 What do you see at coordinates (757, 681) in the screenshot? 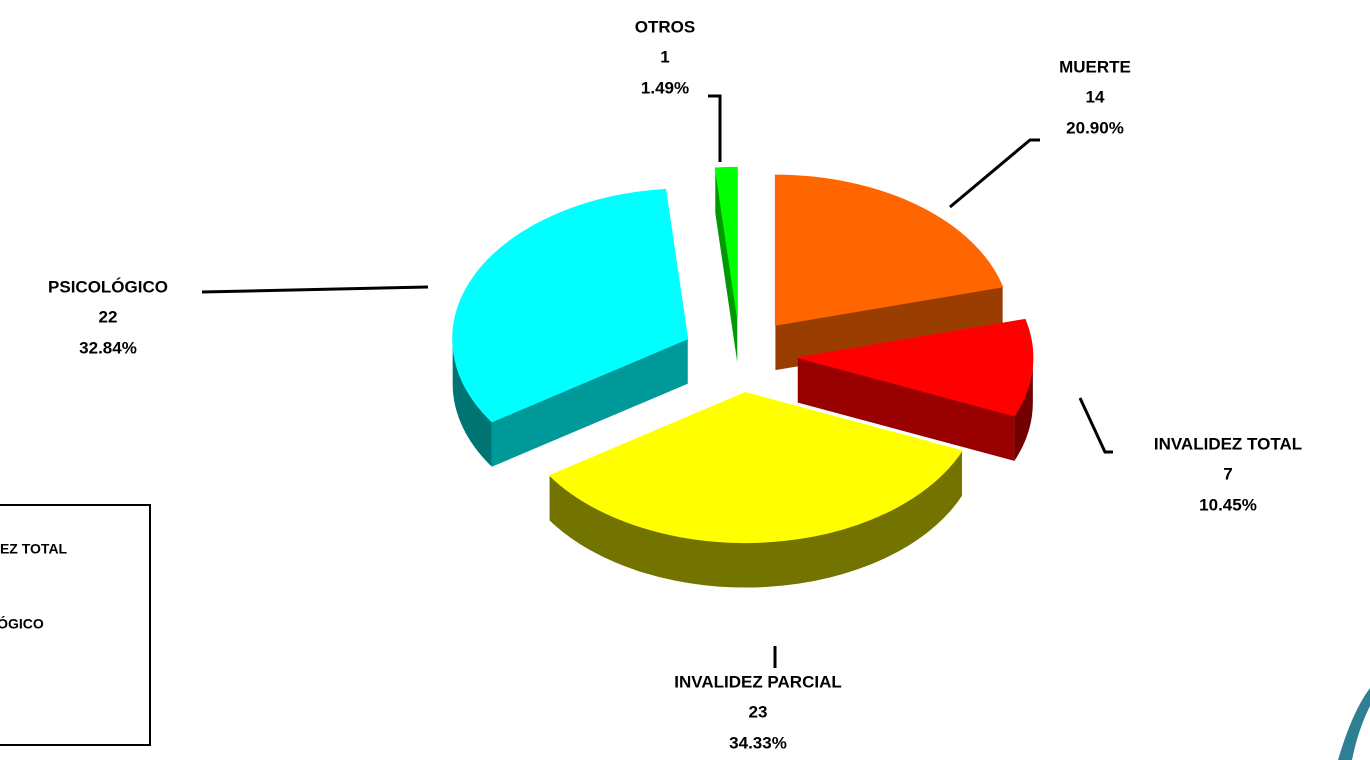
I see `data-label-name: INVALIDEZ PARCIAL` at bounding box center [757, 681].